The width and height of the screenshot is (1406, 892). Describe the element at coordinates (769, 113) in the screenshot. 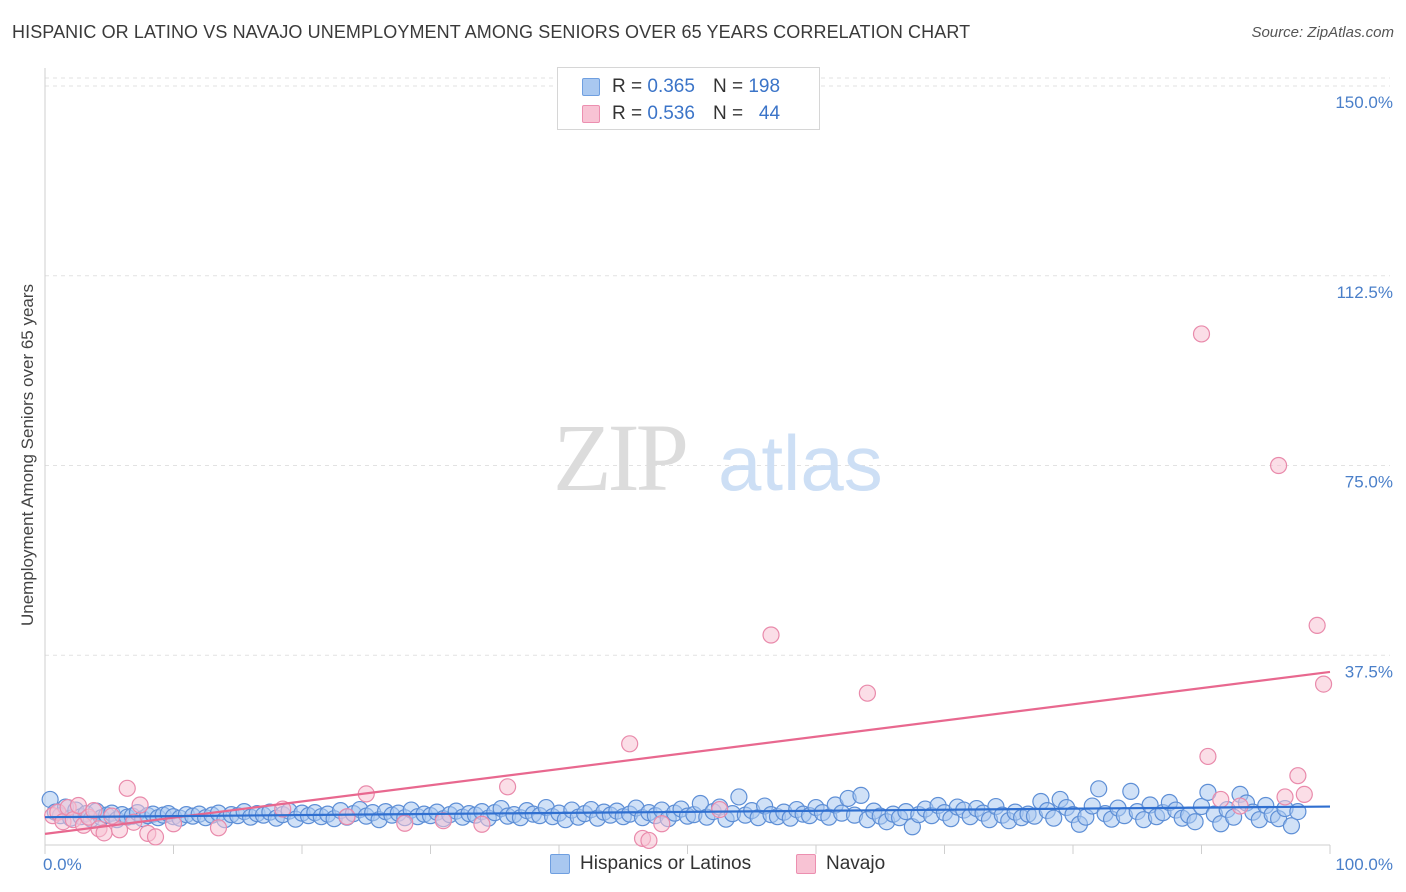

I see `legend-n-value: 44` at that location.